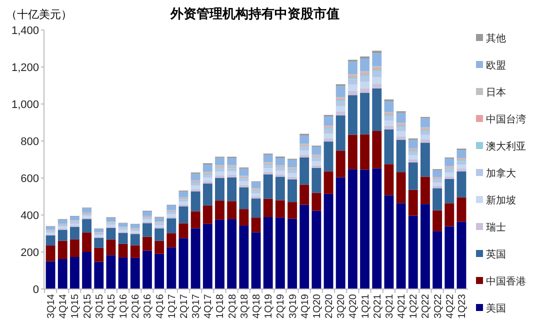 The width and height of the screenshot is (550, 334). What do you see at coordinates (112, 306) in the screenshot?
I see `x-tick-label: 4Q15` at bounding box center [112, 306].